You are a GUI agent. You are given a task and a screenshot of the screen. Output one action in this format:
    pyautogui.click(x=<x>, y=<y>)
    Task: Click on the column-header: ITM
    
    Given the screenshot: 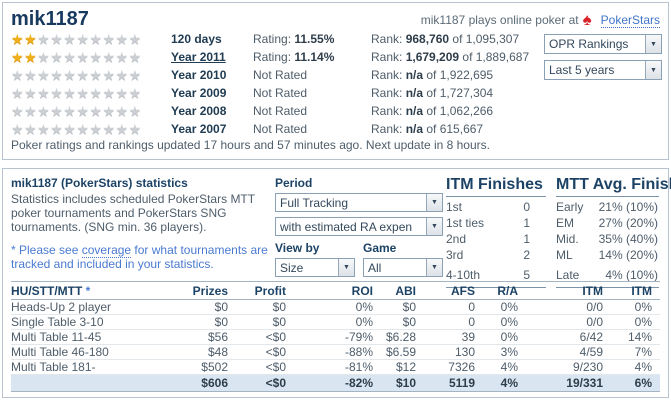 What is the action you would take?
    pyautogui.click(x=641, y=290)
    